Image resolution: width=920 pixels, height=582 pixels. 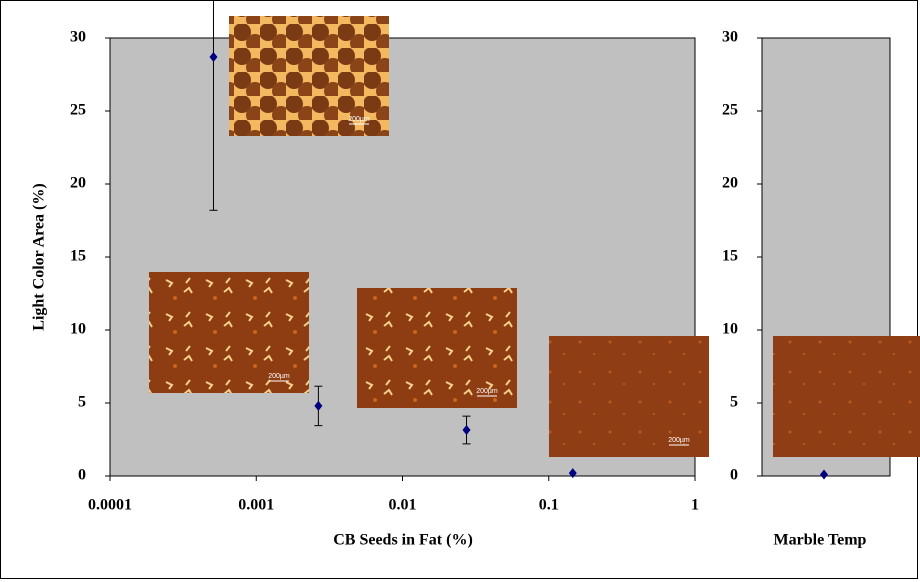 What do you see at coordinates (256, 505) in the screenshot?
I see `x-tick-label: 0.001` at bounding box center [256, 505].